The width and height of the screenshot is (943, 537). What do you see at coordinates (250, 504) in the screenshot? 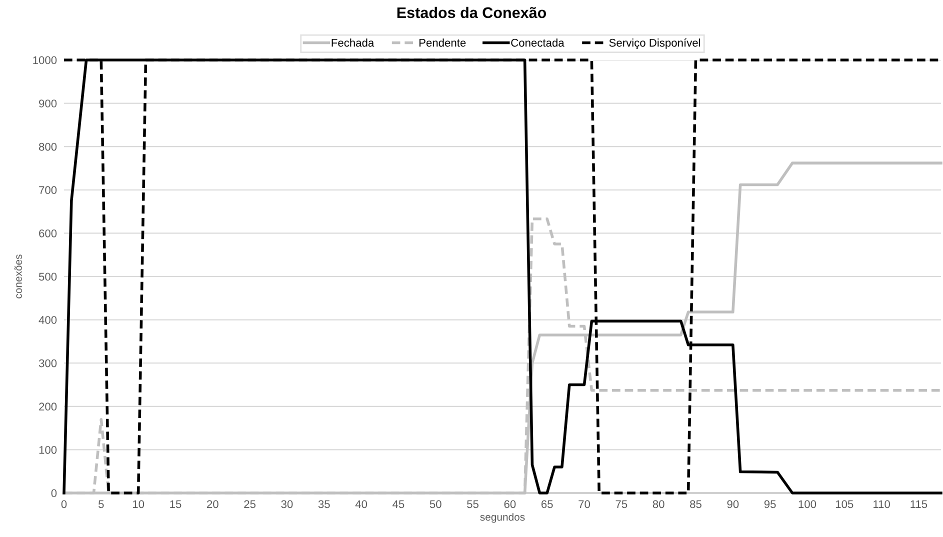
I see `x-tick-label: 25` at bounding box center [250, 504].